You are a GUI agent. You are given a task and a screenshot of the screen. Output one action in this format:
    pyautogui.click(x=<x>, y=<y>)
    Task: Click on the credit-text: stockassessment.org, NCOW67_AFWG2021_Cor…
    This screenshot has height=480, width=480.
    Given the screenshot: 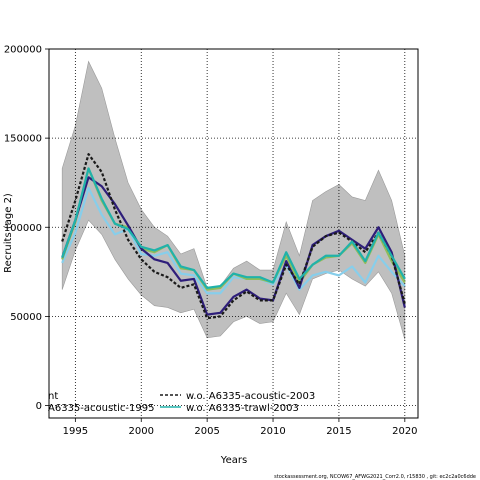 What is the action you would take?
    pyautogui.click(x=375, y=477)
    